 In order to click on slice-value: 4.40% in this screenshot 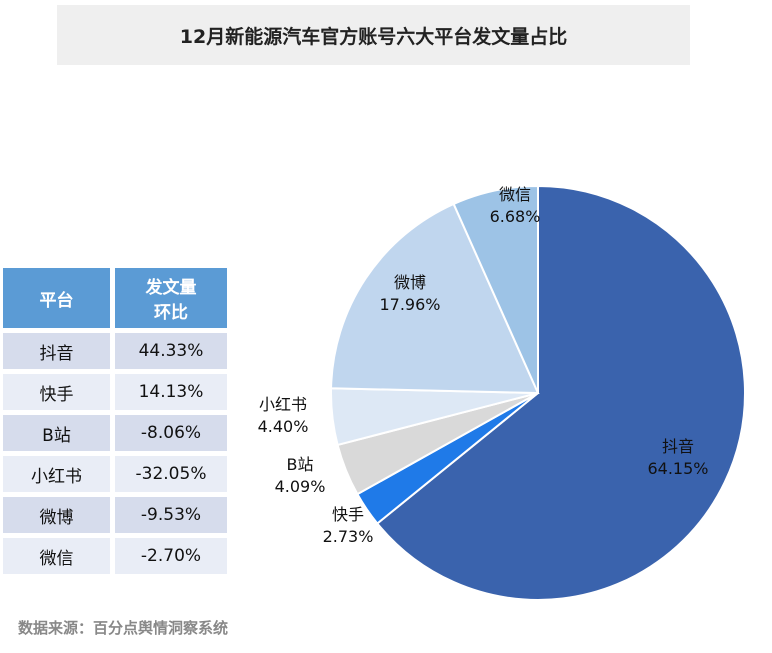, I will do `click(283, 426)`.